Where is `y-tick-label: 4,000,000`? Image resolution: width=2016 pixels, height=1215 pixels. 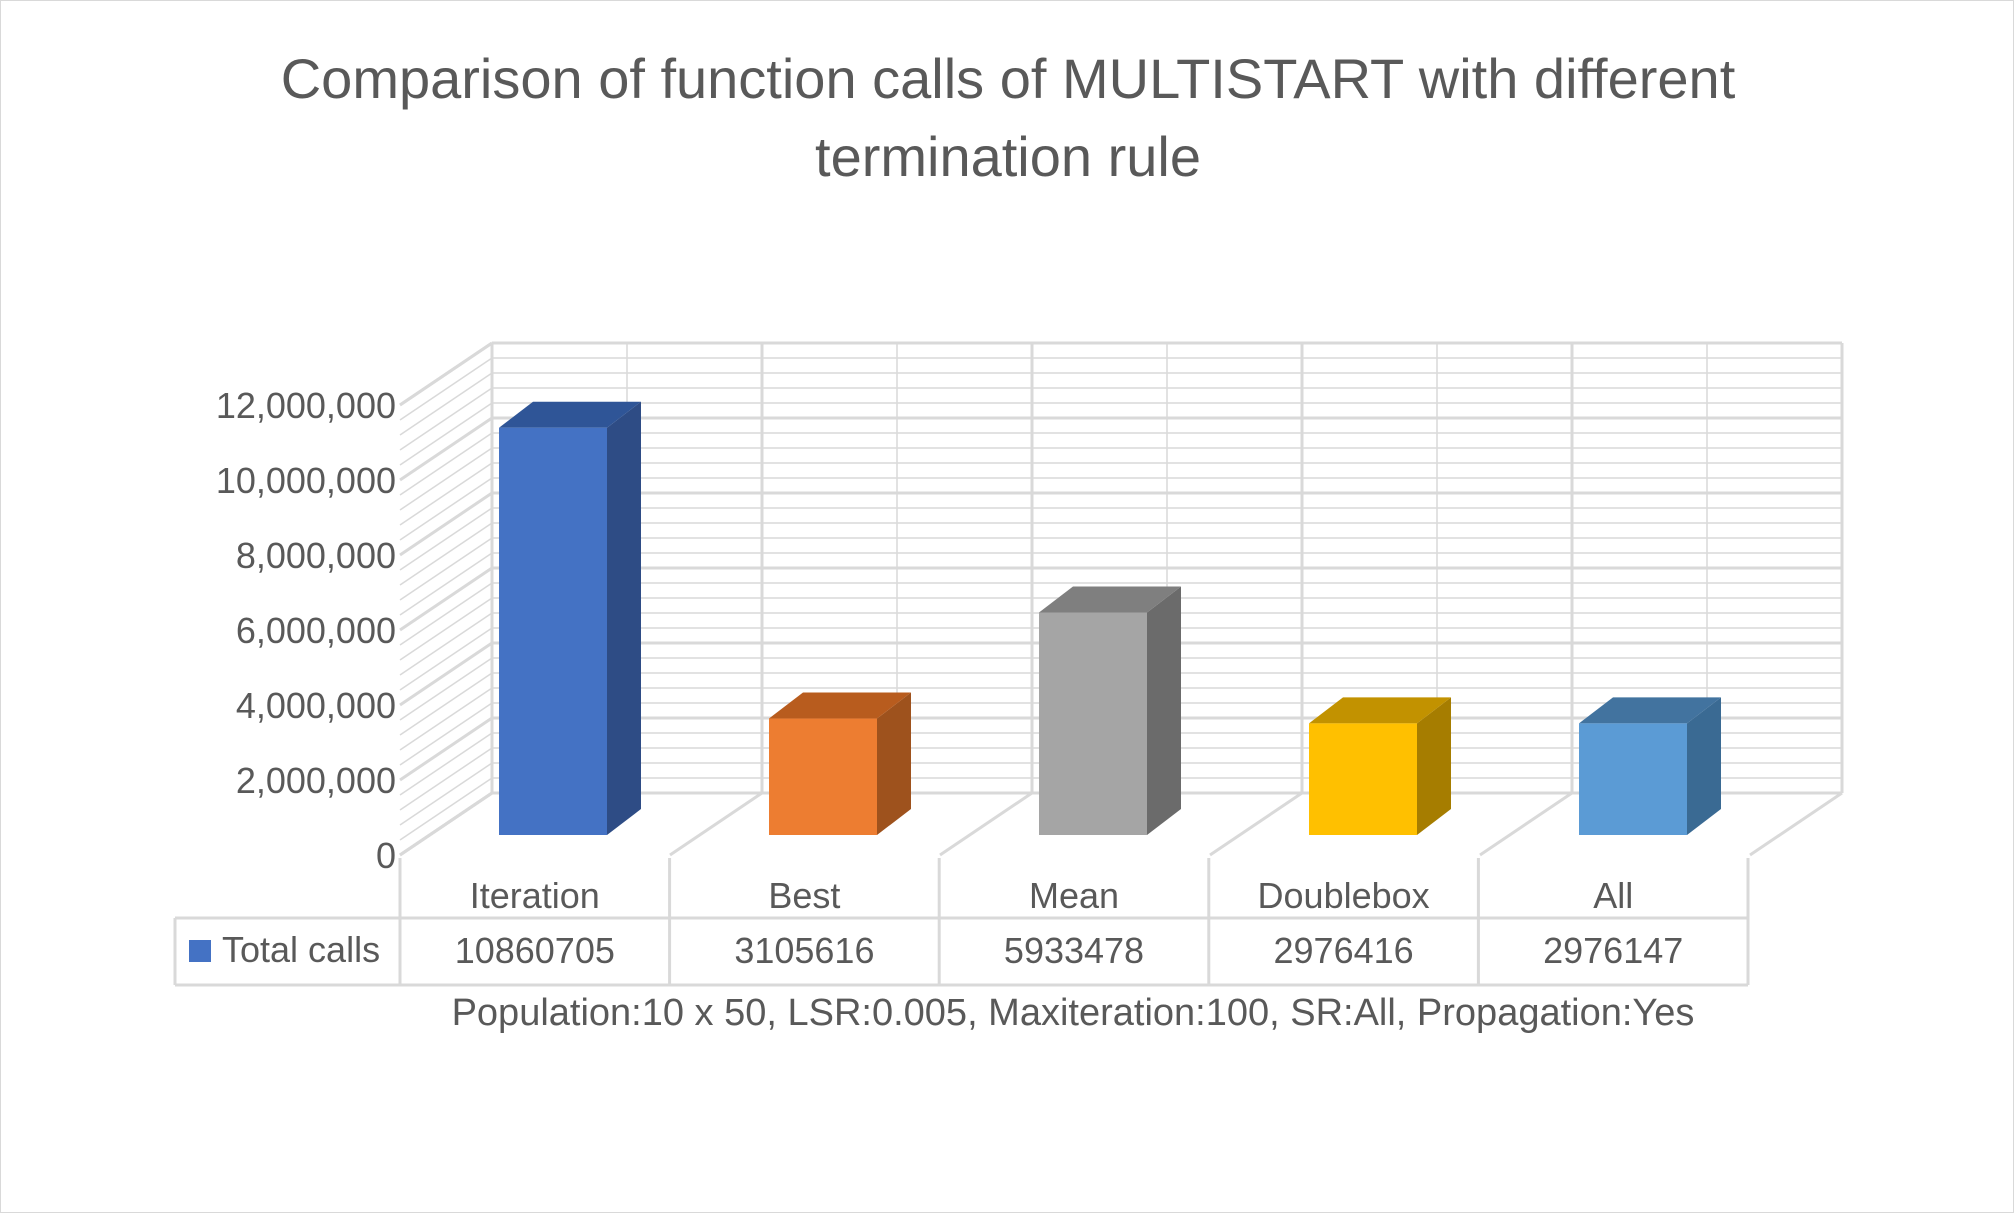
y-tick-label: 4,000,000 is located at coordinates (316, 705).